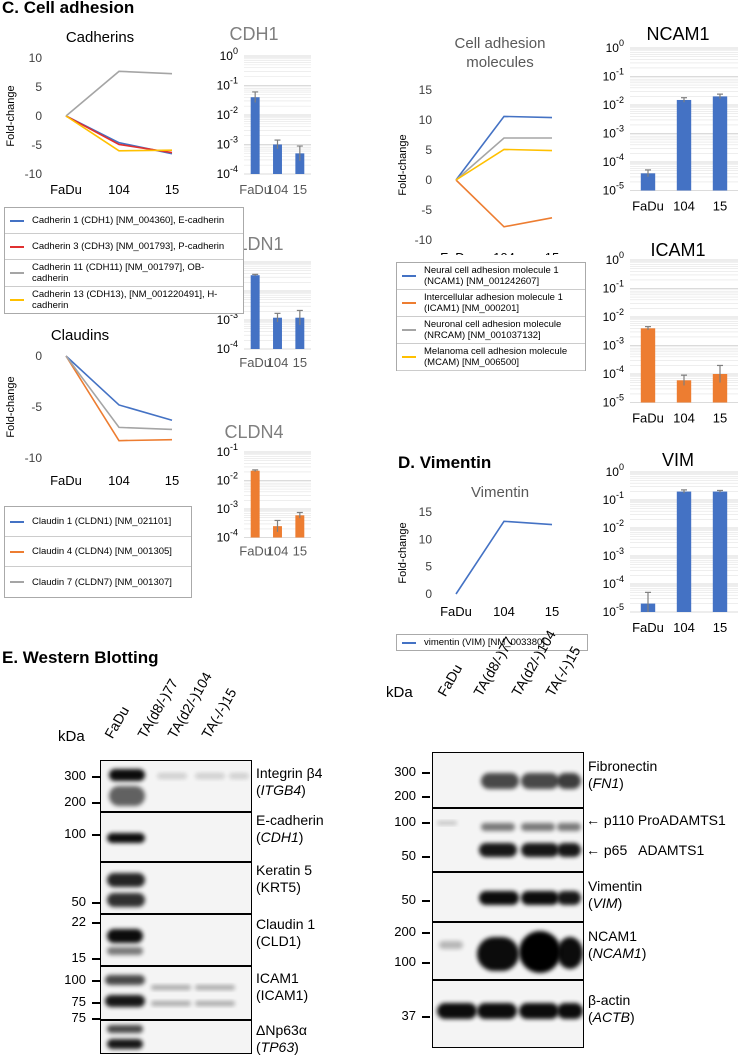  I want to click on mw-marker: 37, so click(408, 1015).